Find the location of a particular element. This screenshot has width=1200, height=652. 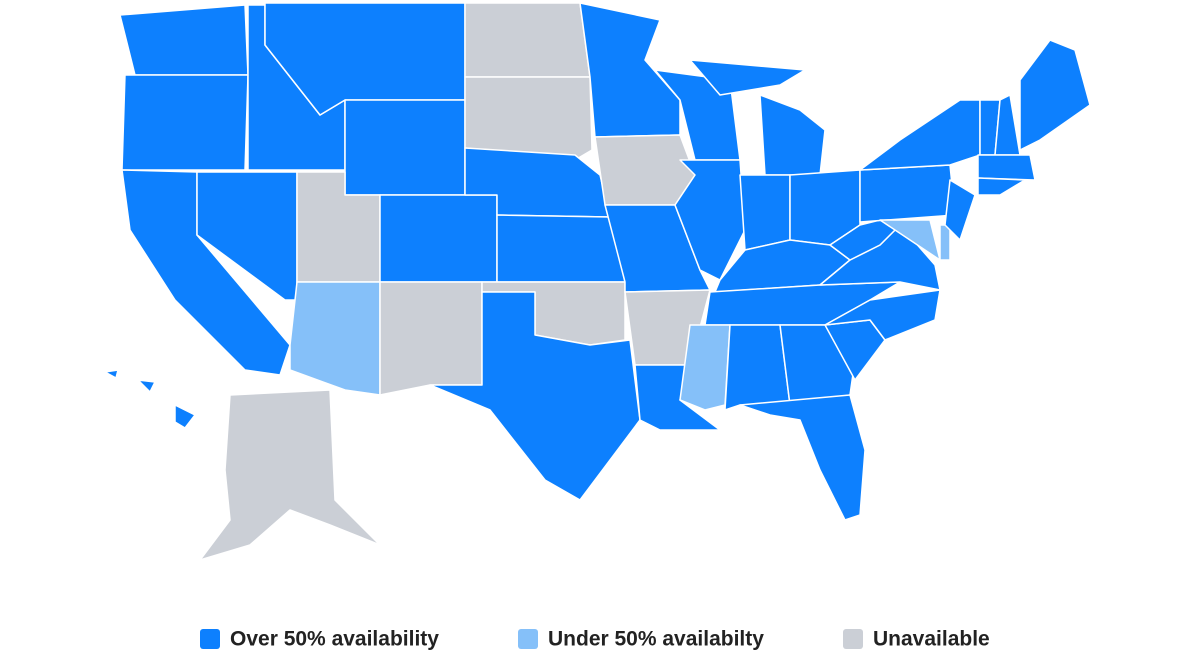

legend-label: Unavailable is located at coordinates (931, 639).